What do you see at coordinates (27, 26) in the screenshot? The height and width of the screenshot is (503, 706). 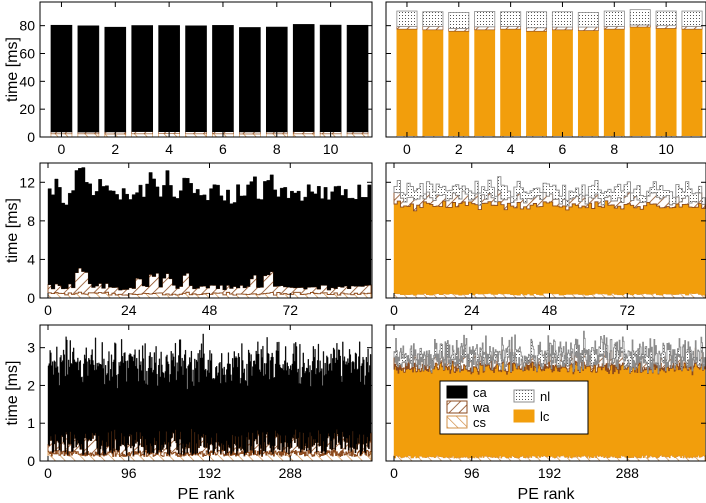 I see `y-tick-label: 80` at bounding box center [27, 26].